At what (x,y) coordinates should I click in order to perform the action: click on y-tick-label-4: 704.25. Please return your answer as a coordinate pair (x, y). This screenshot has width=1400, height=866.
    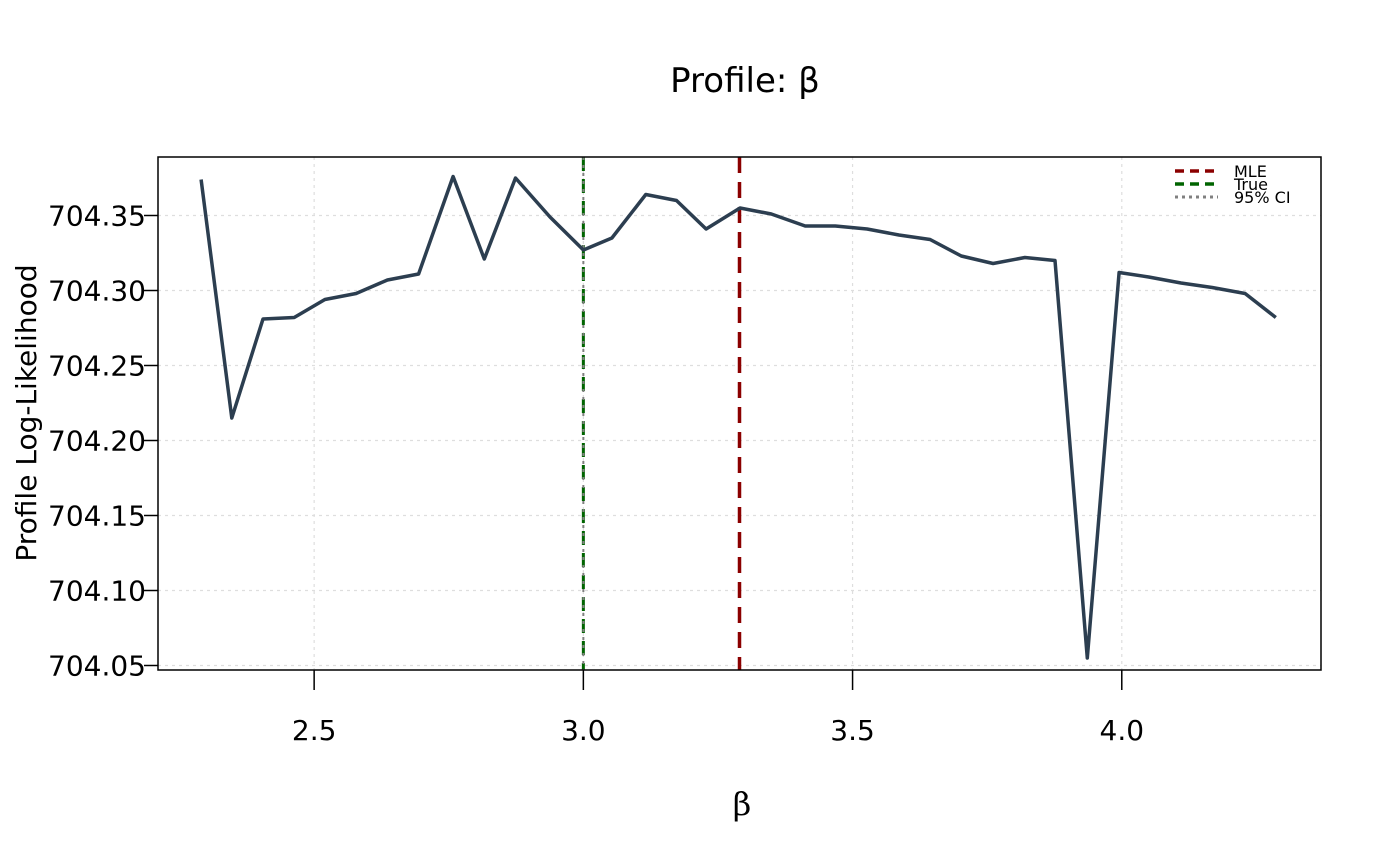
    Looking at the image, I should click on (97, 366).